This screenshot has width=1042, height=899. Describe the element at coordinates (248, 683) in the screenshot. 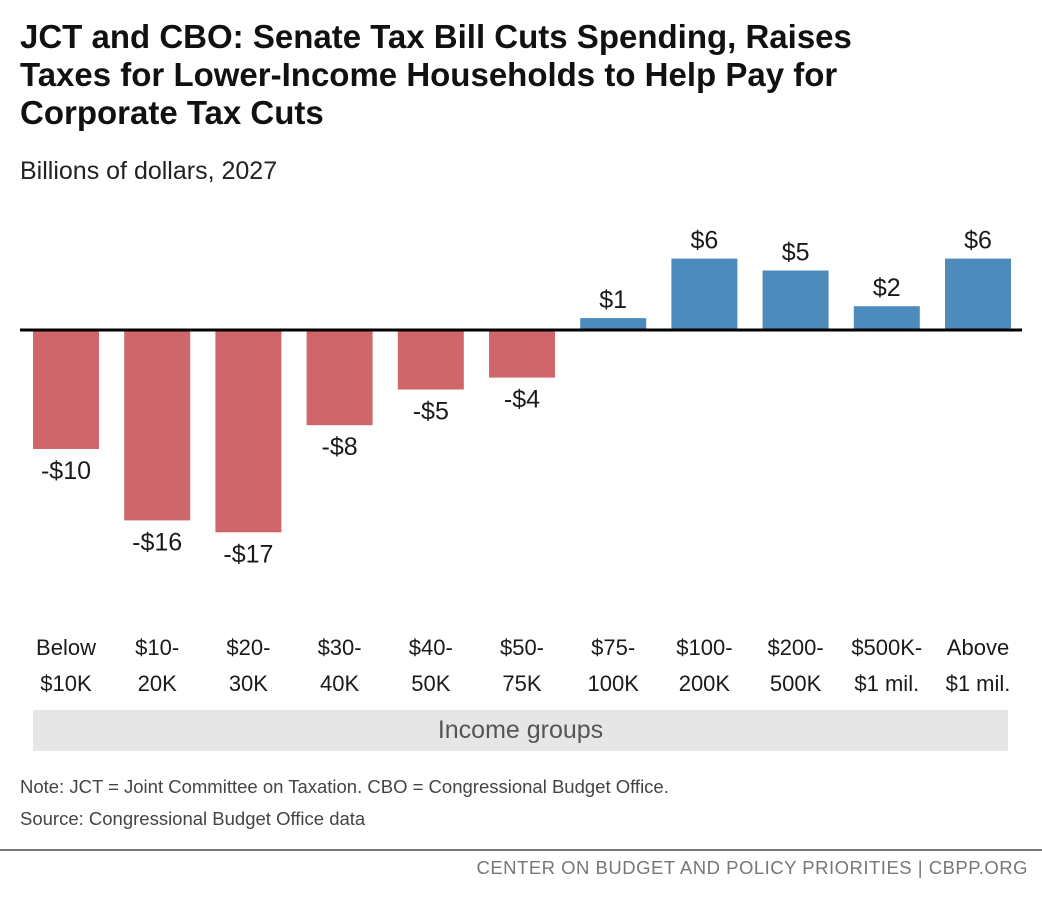

I see `x-tick-label: 30K` at that location.